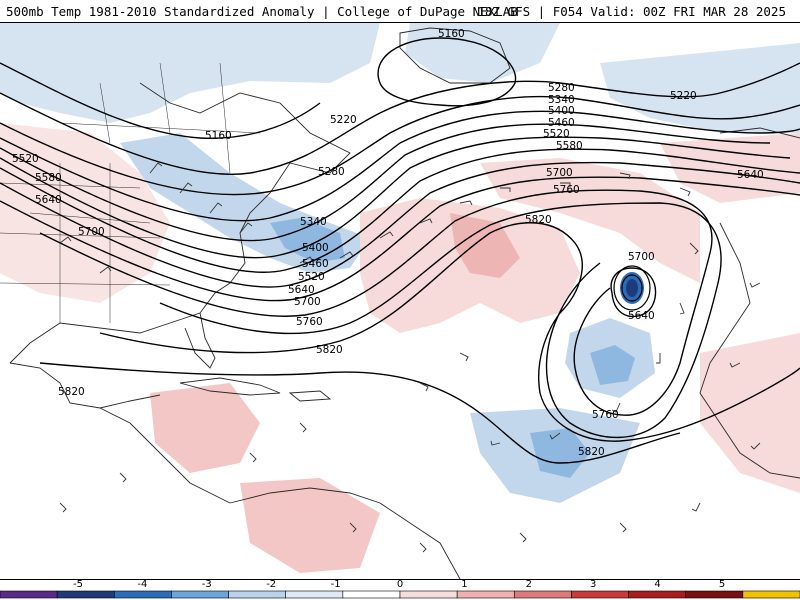 This screenshot has height=600, width=800. I want to click on warm-anomaly-africa, so click(750, 413).